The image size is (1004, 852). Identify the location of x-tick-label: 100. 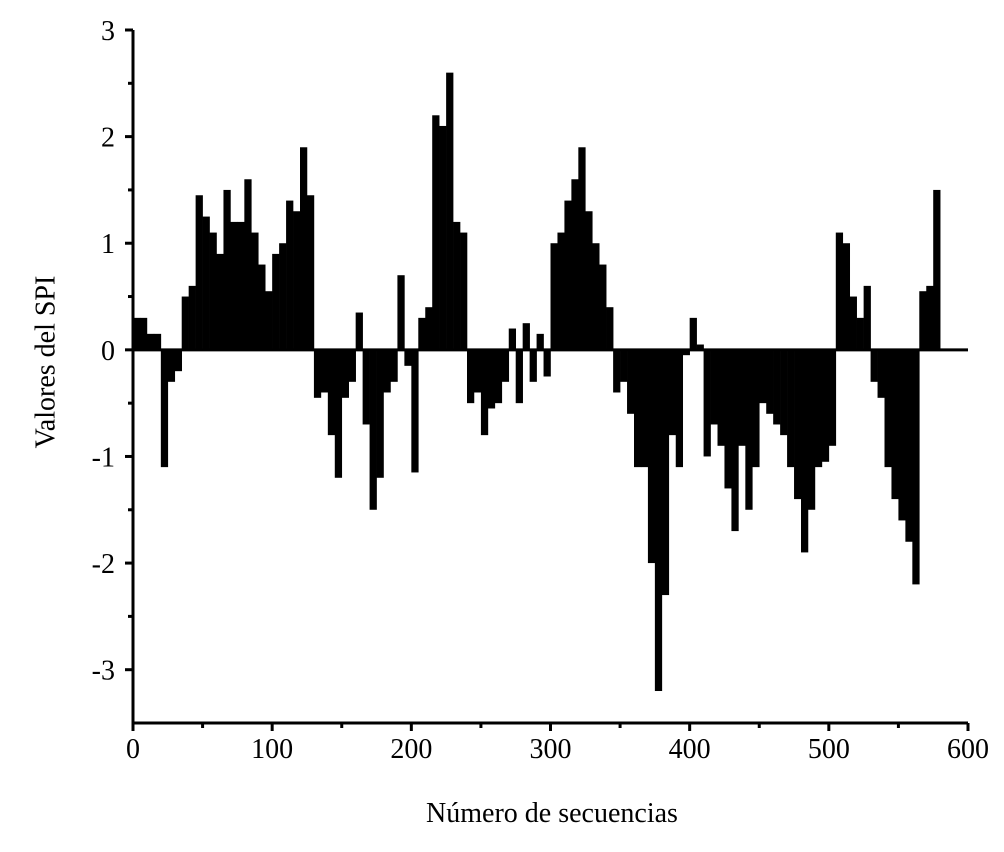
(272, 749).